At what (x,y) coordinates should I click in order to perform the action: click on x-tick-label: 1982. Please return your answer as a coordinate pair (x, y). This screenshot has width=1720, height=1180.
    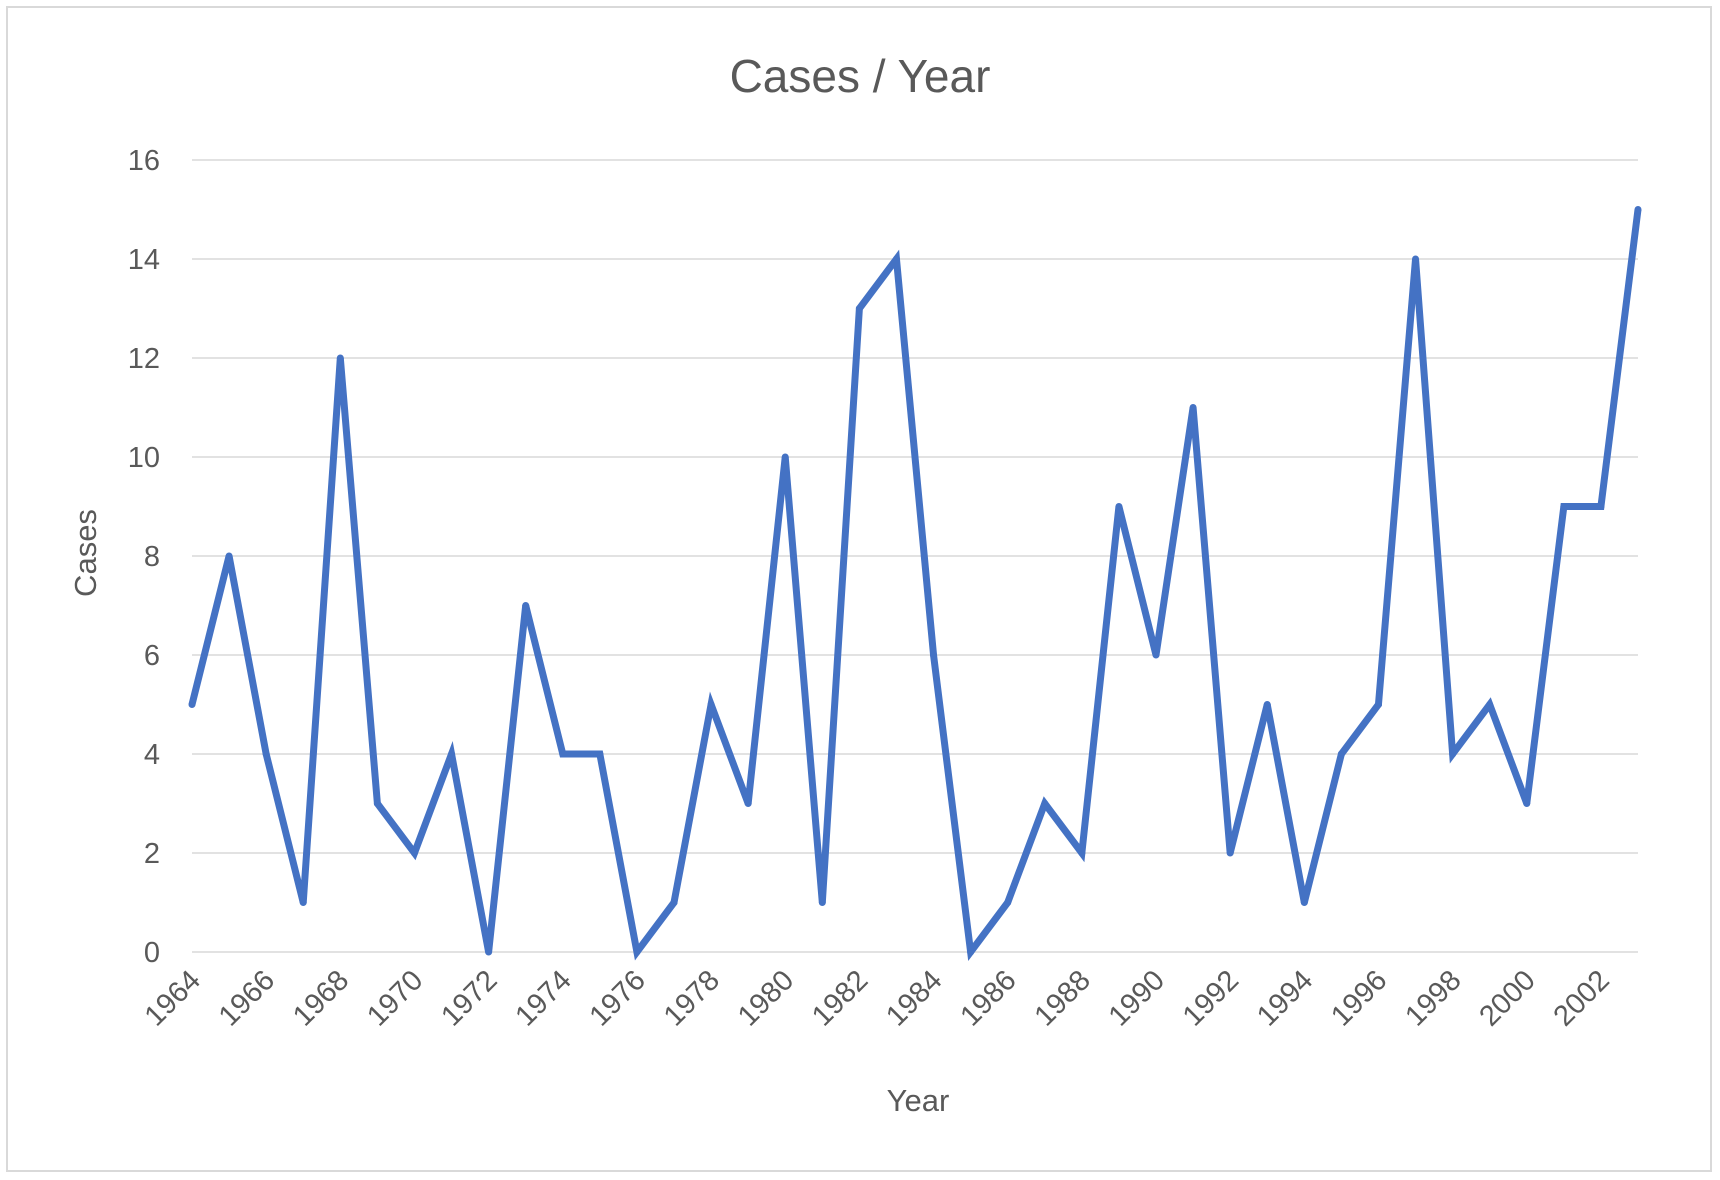
    Looking at the image, I should click on (840, 998).